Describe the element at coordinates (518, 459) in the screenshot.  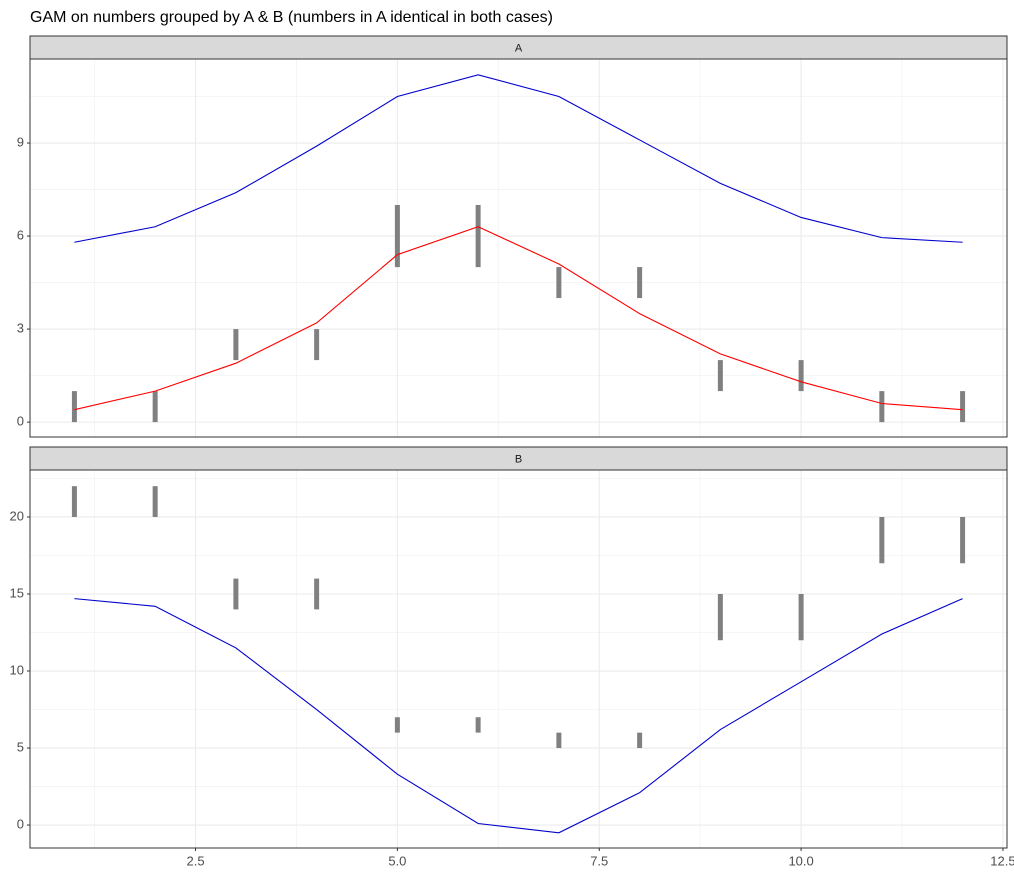
I see `strip-label: B` at that location.